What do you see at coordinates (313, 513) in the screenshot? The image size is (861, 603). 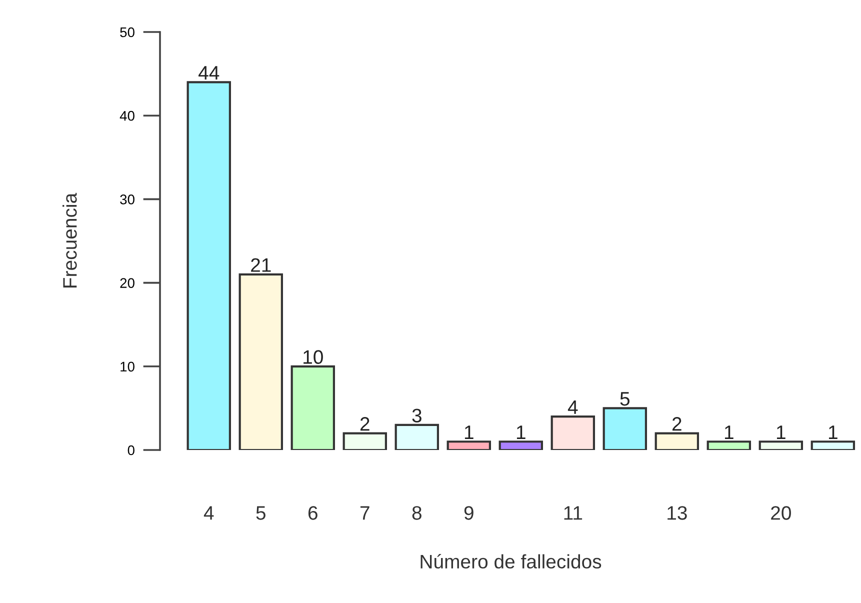 I see `x-tick-label: 6` at bounding box center [313, 513].